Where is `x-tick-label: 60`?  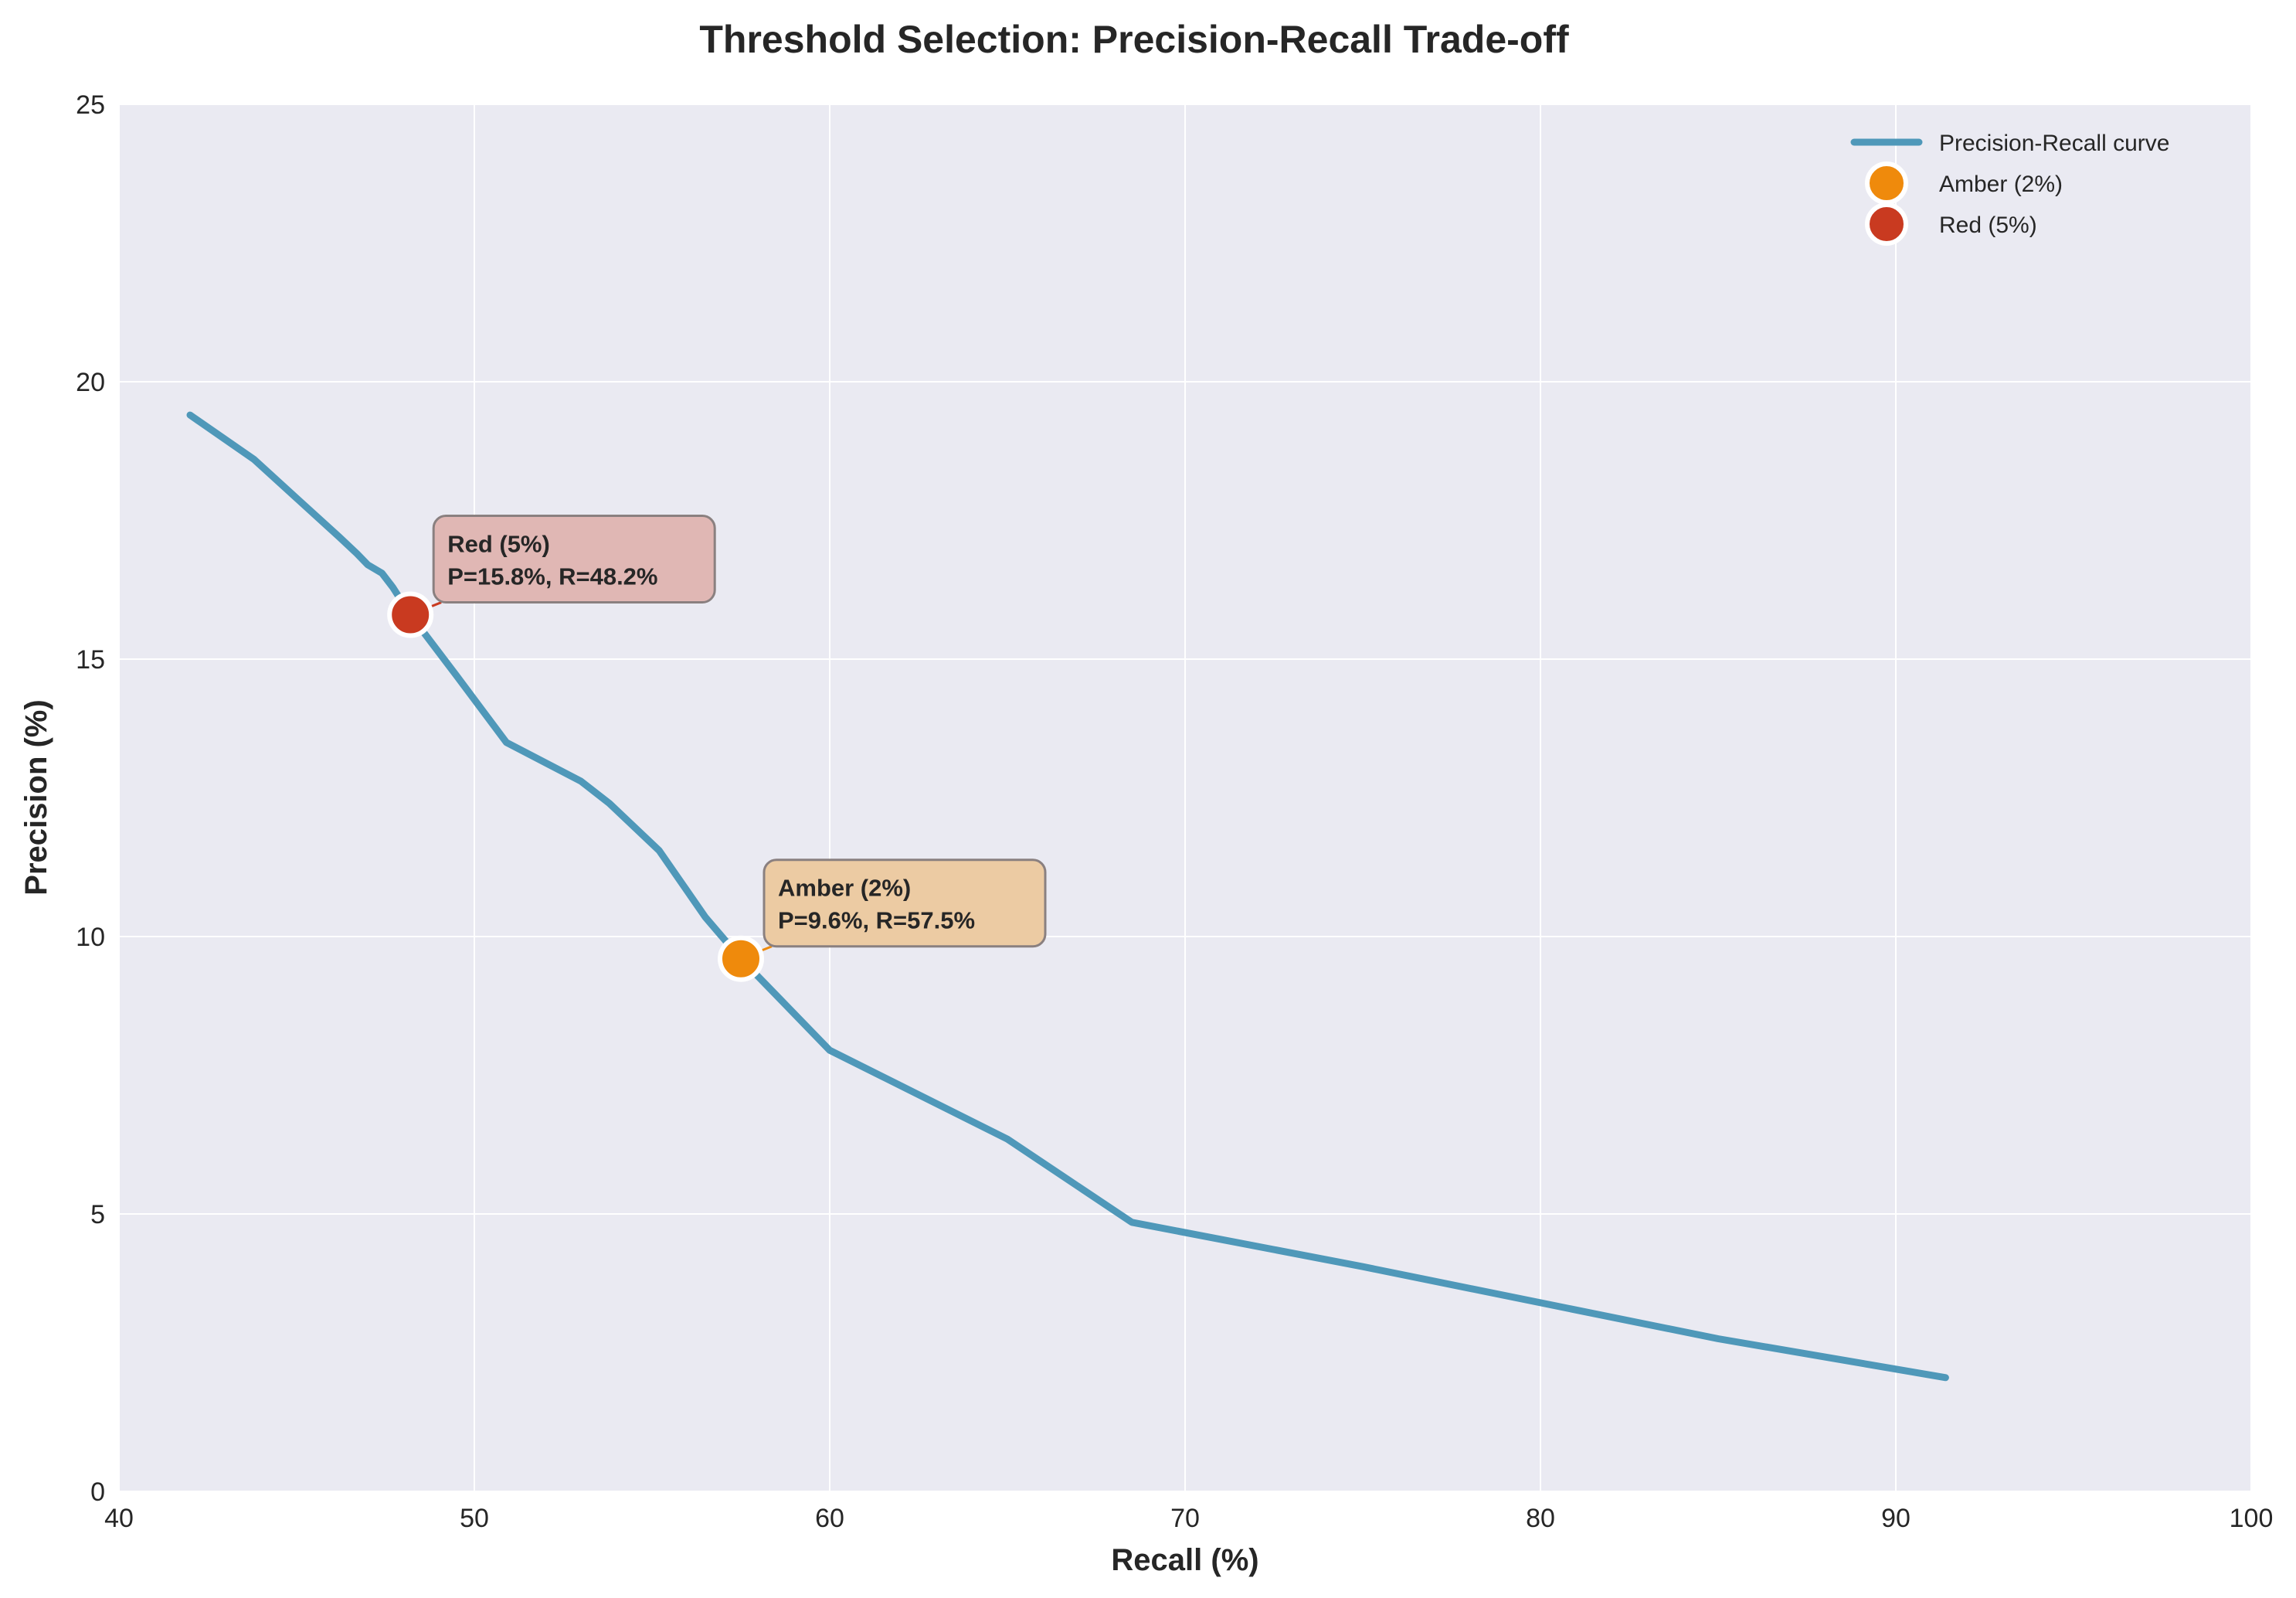
x-tick-label: 60 is located at coordinates (829, 1518).